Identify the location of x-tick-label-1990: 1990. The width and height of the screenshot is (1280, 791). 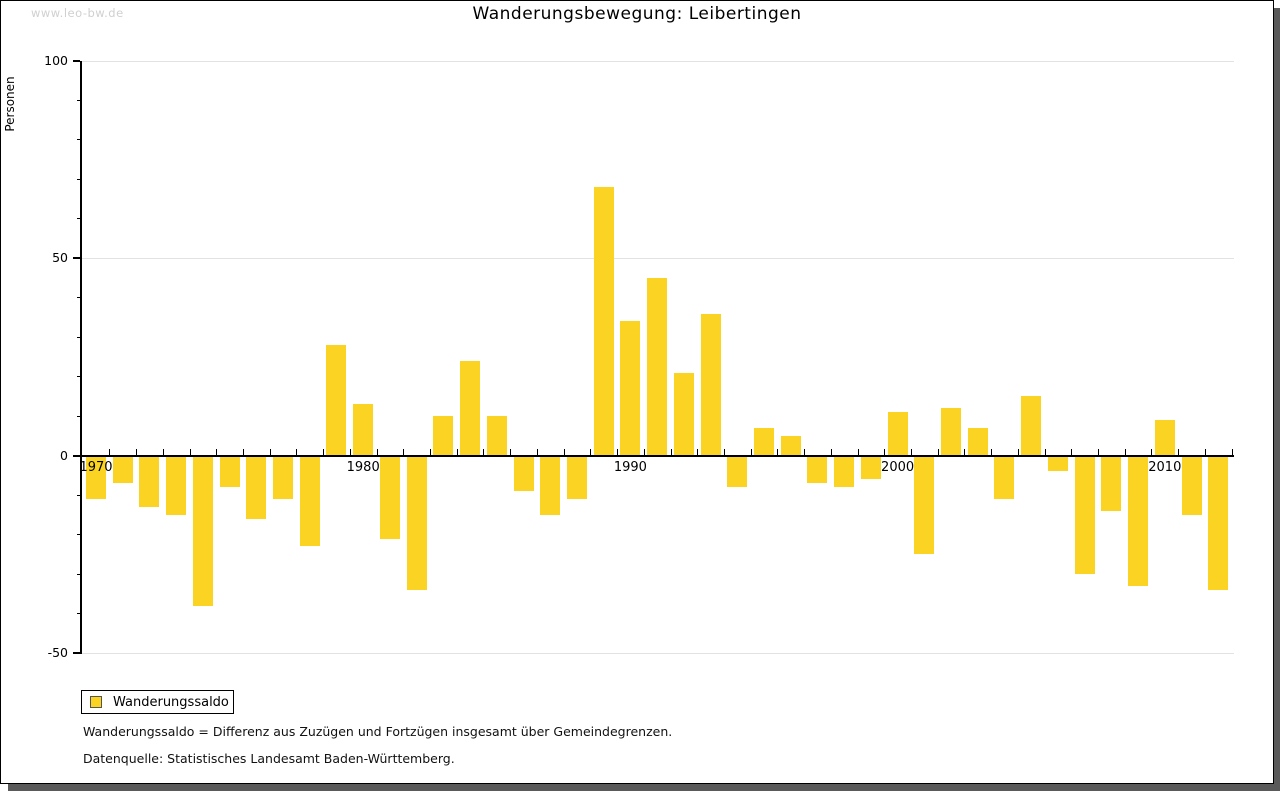
(630, 467).